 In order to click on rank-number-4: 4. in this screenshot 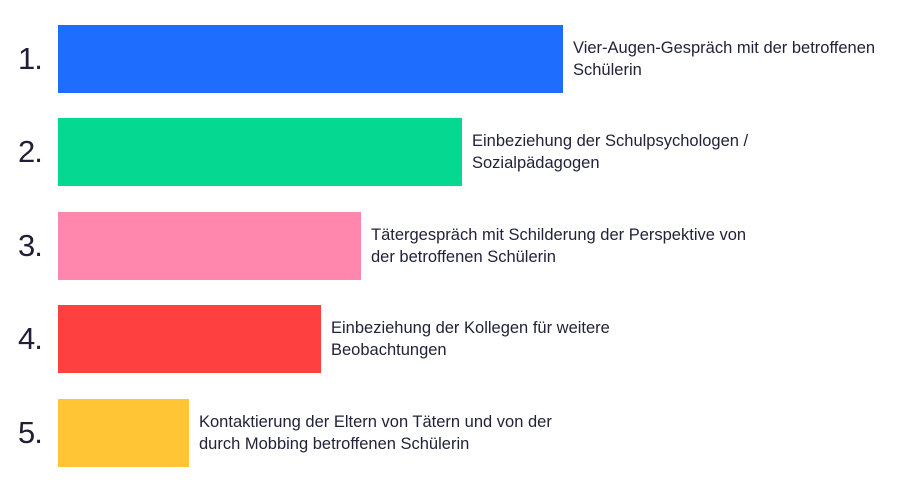, I will do `click(30, 338)`.